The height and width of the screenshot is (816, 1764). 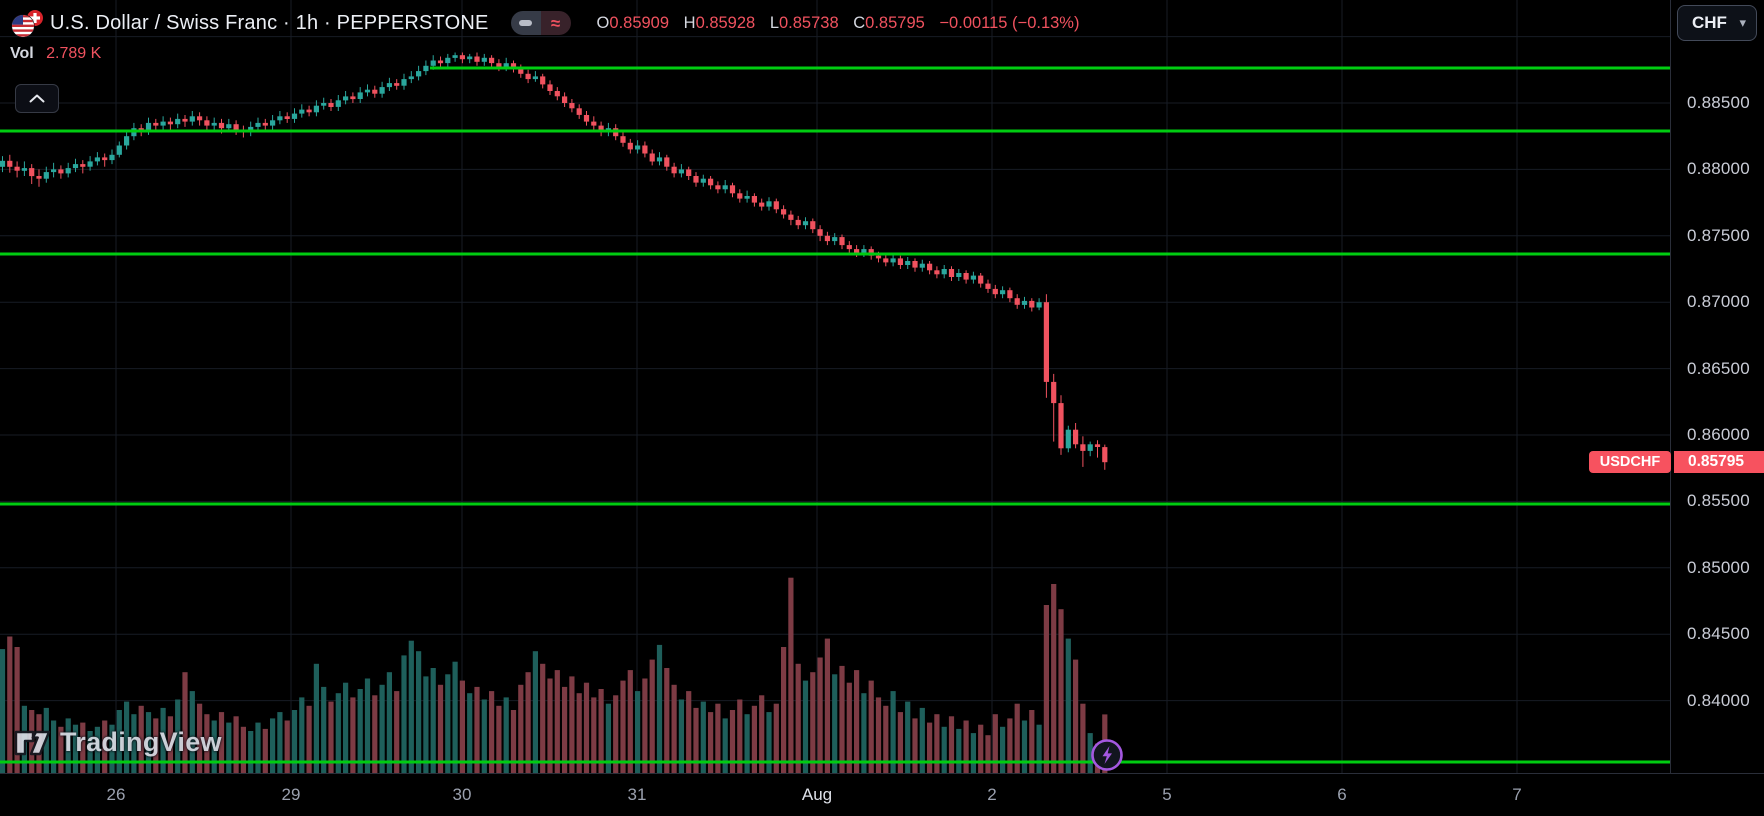 What do you see at coordinates (555, 23) in the screenshot?
I see `approx-wave-icon: ≈` at bounding box center [555, 23].